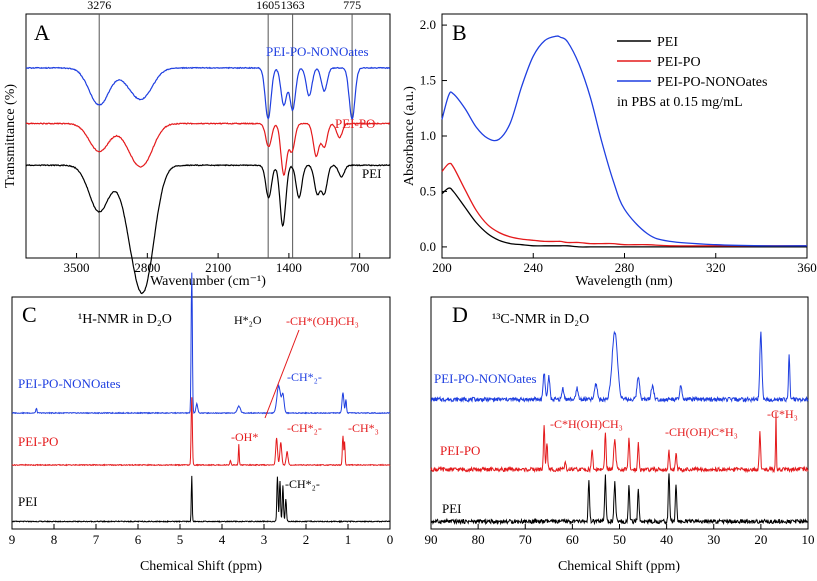 This screenshot has width=817, height=581. I want to click on y-tick-label-1.5: 1.5, so click(428, 80).